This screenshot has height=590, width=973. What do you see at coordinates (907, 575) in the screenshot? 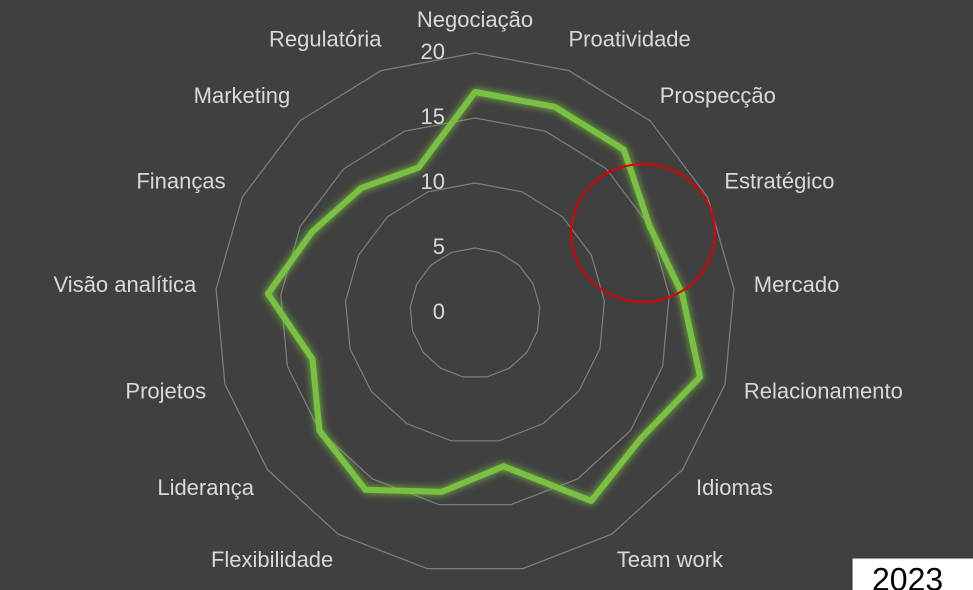
I see `annotation: 2023` at bounding box center [907, 575].